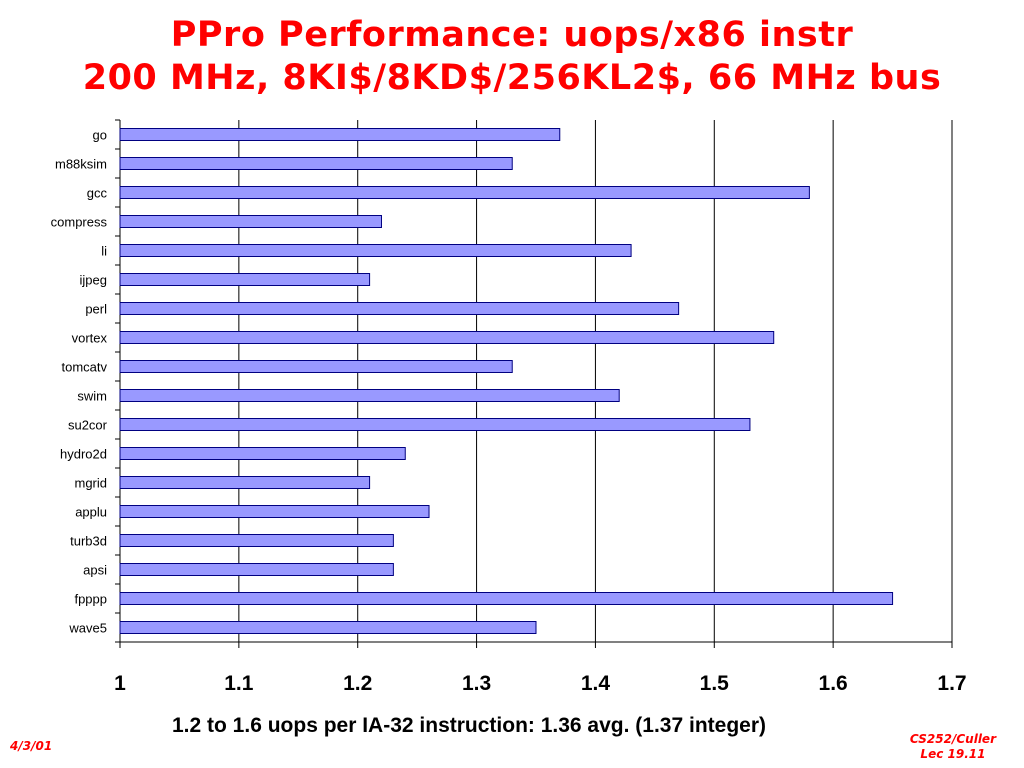 The image size is (1024, 768). What do you see at coordinates (104, 251) in the screenshot?
I see `category-label: li` at bounding box center [104, 251].